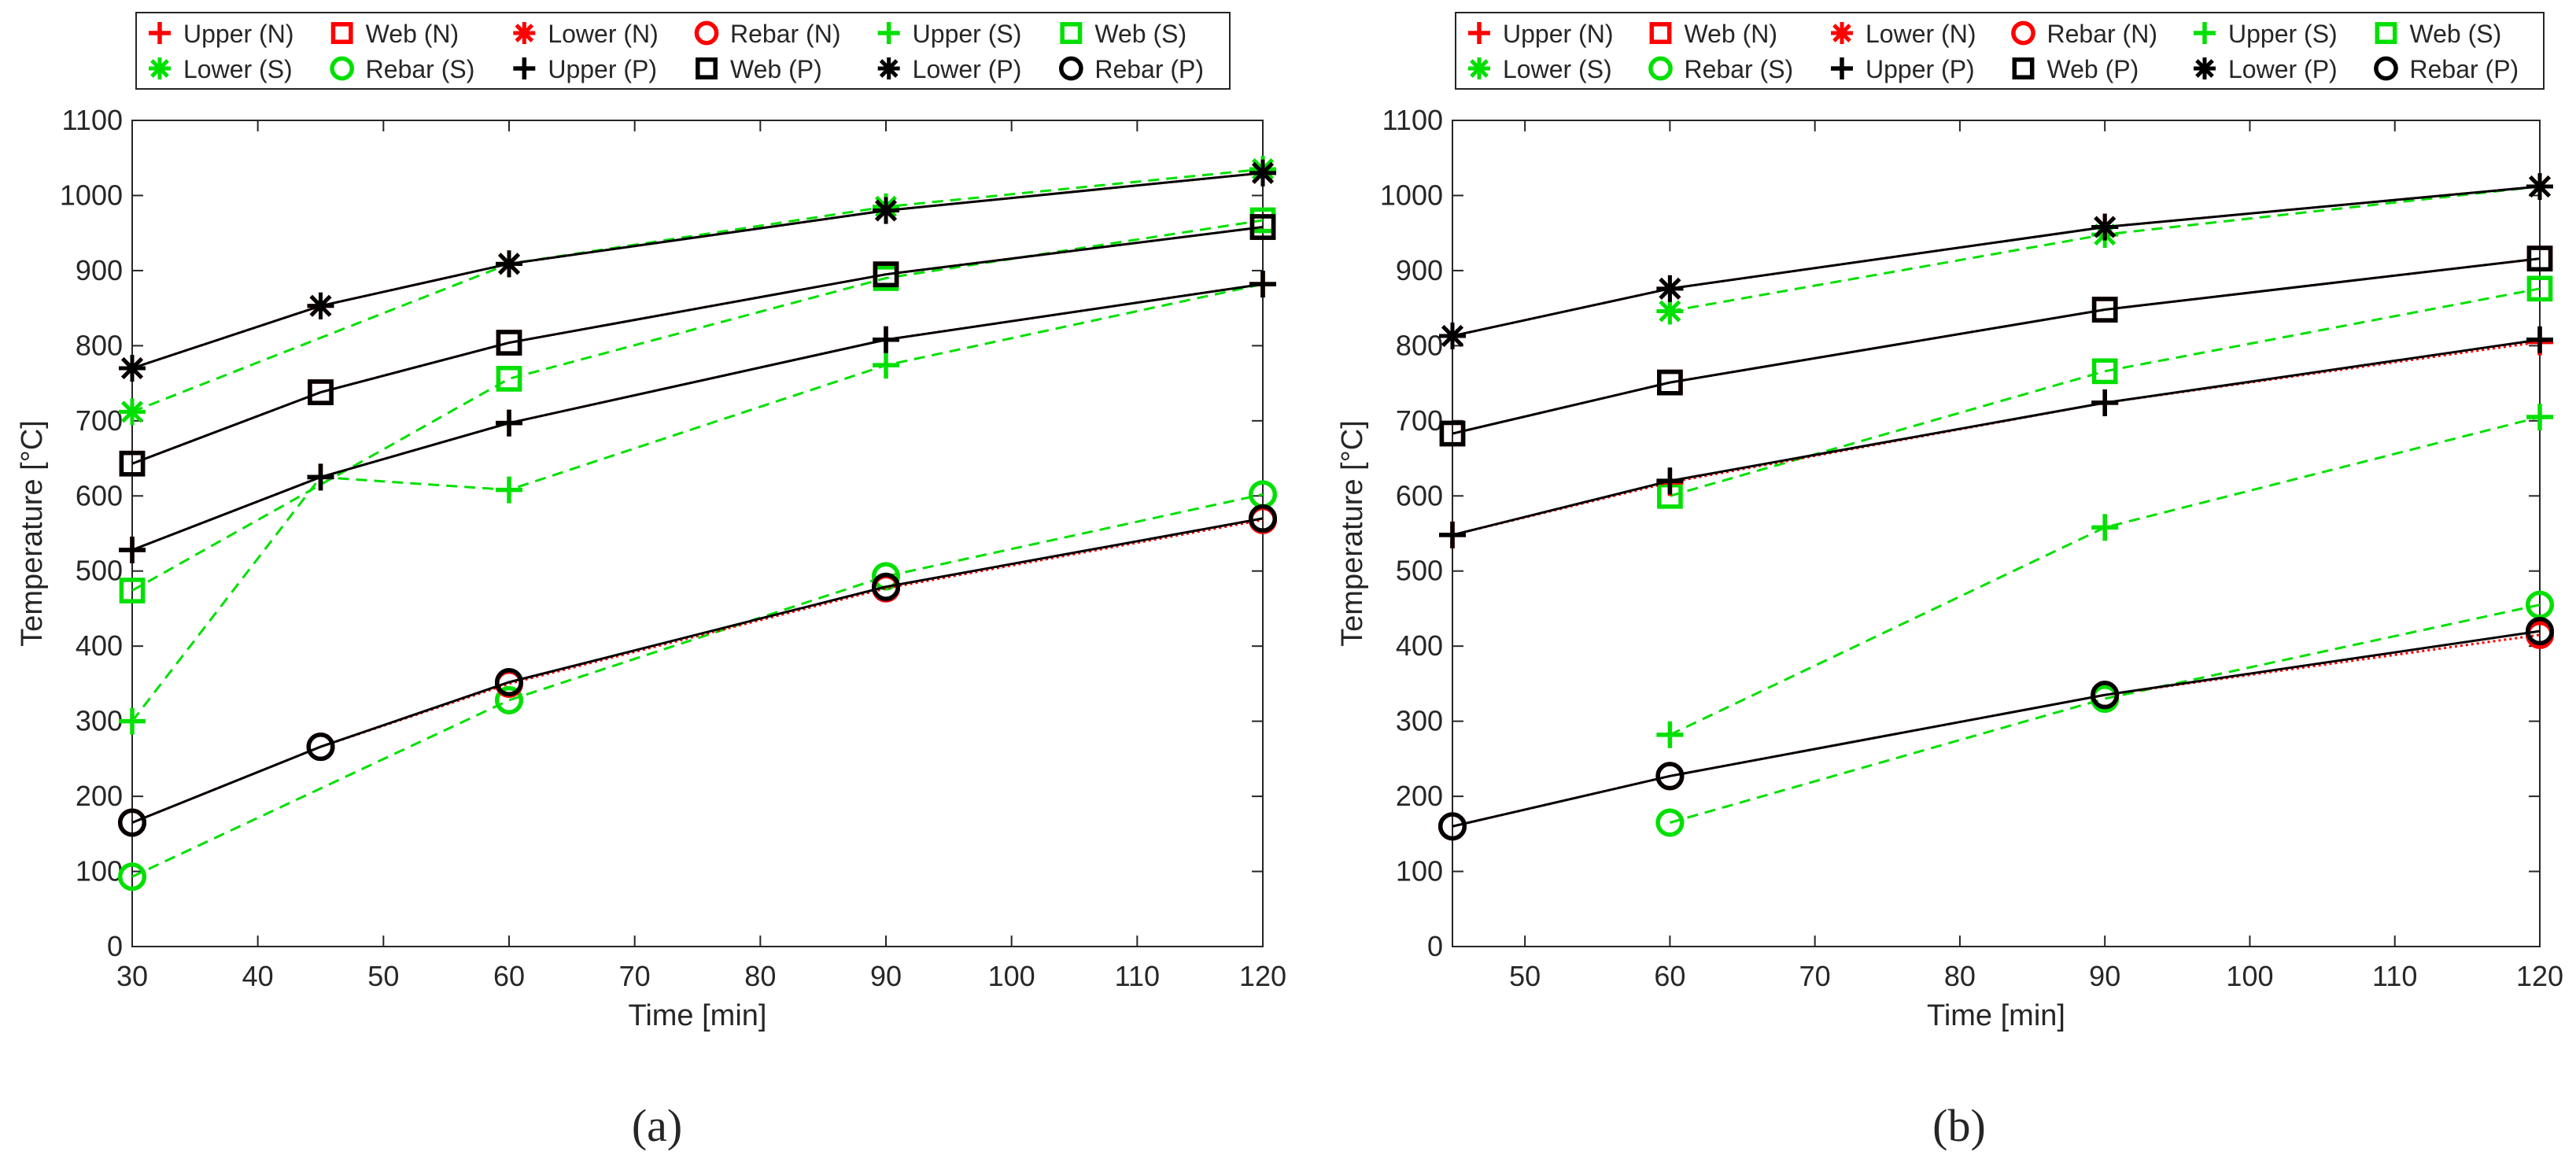 The width and height of the screenshot is (2576, 1170). Describe the element at coordinates (949, 34) in the screenshot. I see `legend-item: Upper (S)` at that location.